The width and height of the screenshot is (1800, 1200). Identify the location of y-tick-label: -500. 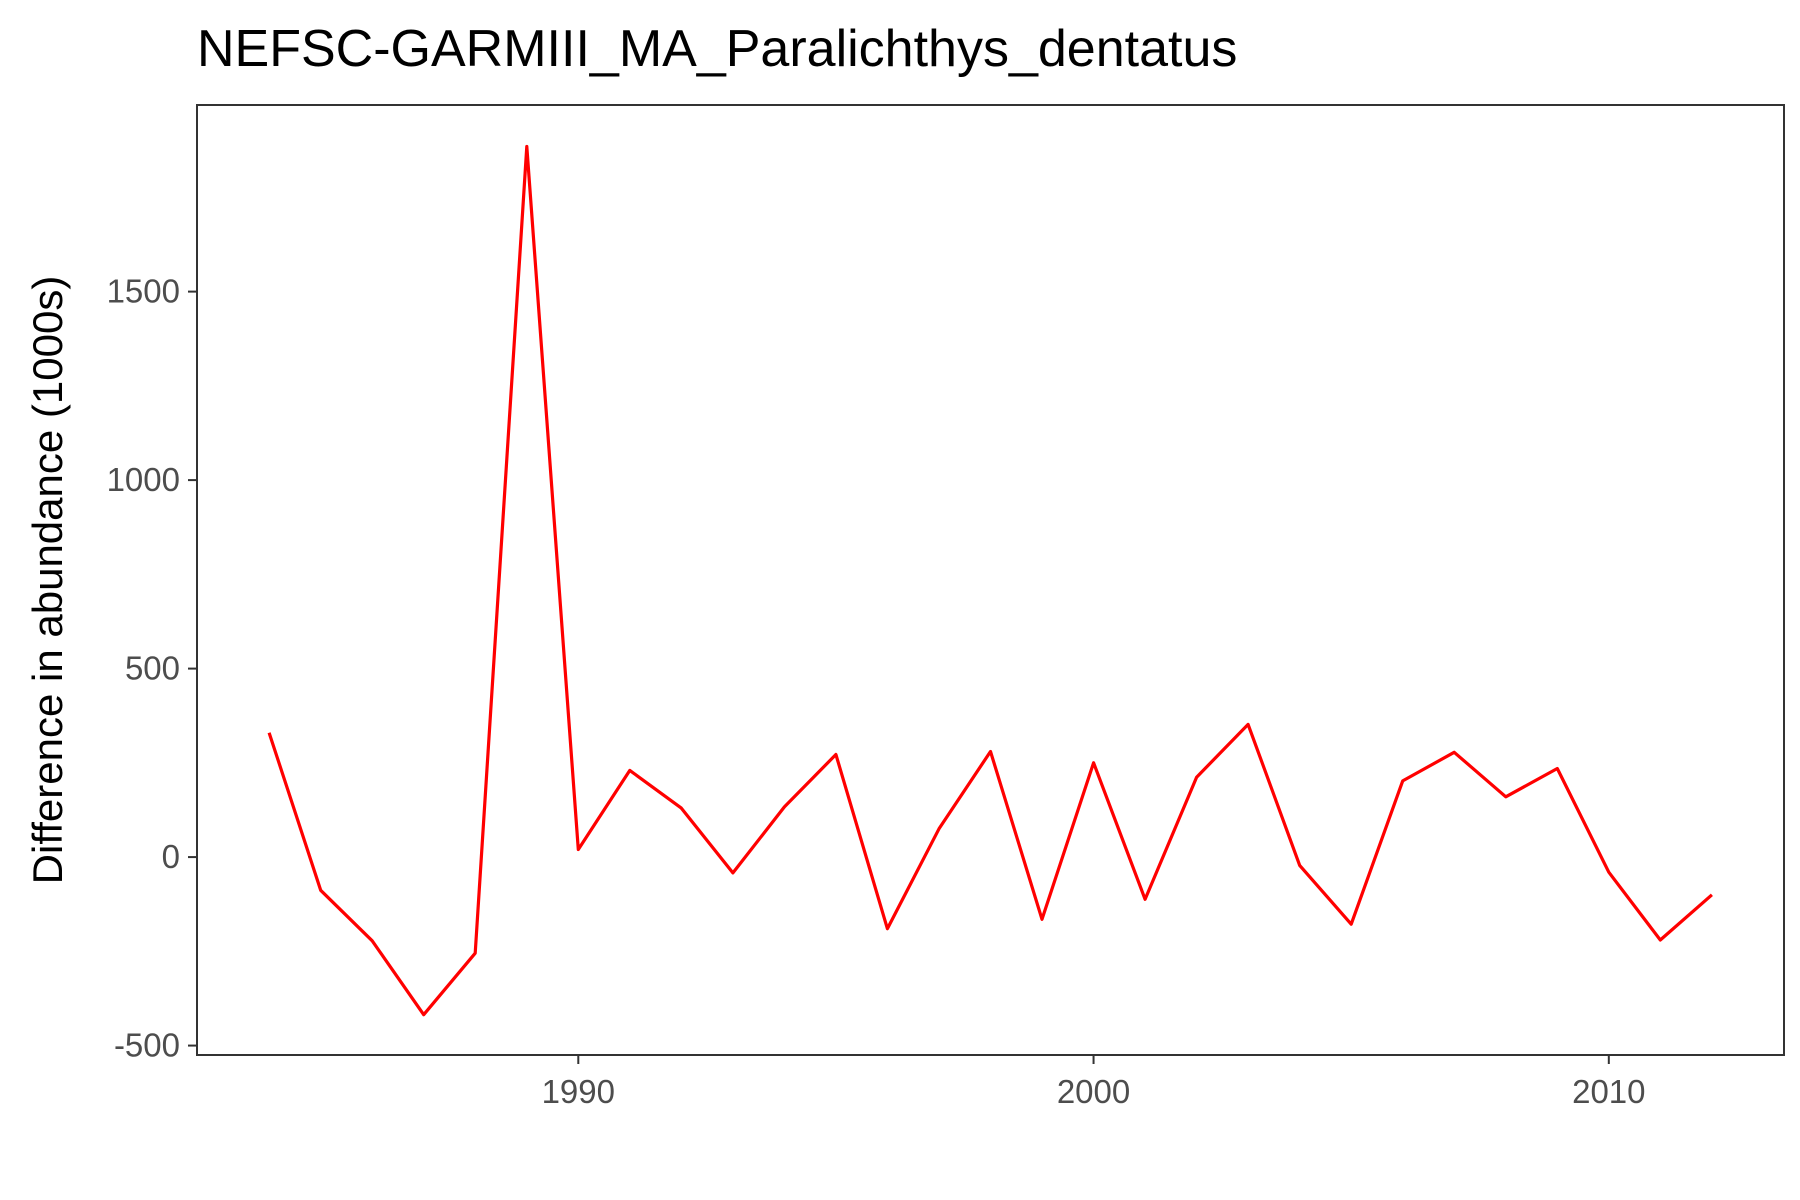
(147, 1045).